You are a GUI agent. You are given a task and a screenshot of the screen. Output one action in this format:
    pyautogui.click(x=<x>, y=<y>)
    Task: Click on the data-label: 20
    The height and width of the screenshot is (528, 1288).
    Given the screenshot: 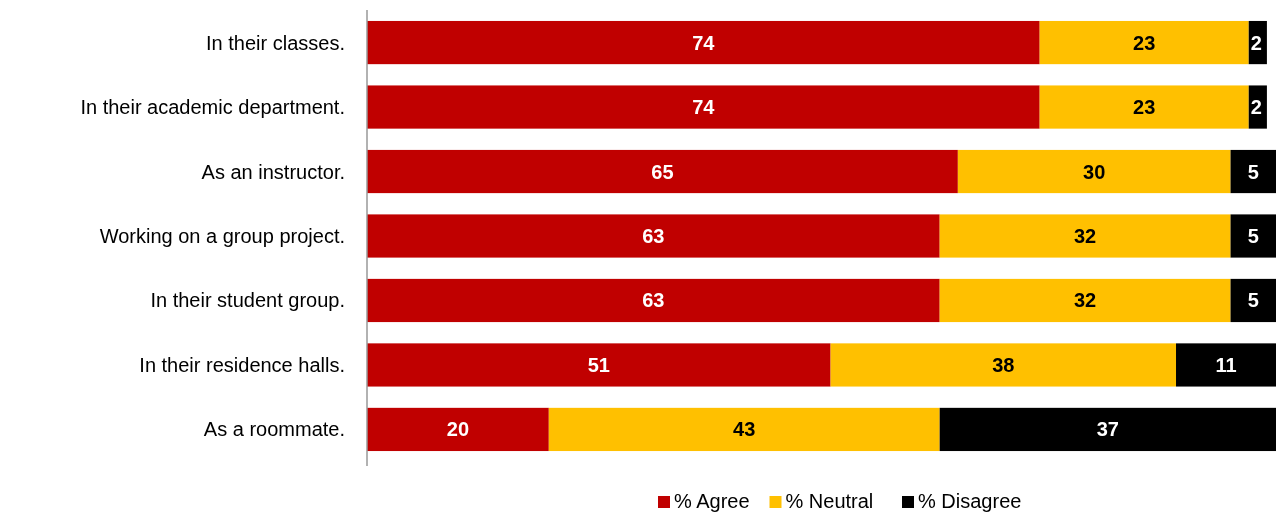 What is the action you would take?
    pyautogui.click(x=458, y=429)
    